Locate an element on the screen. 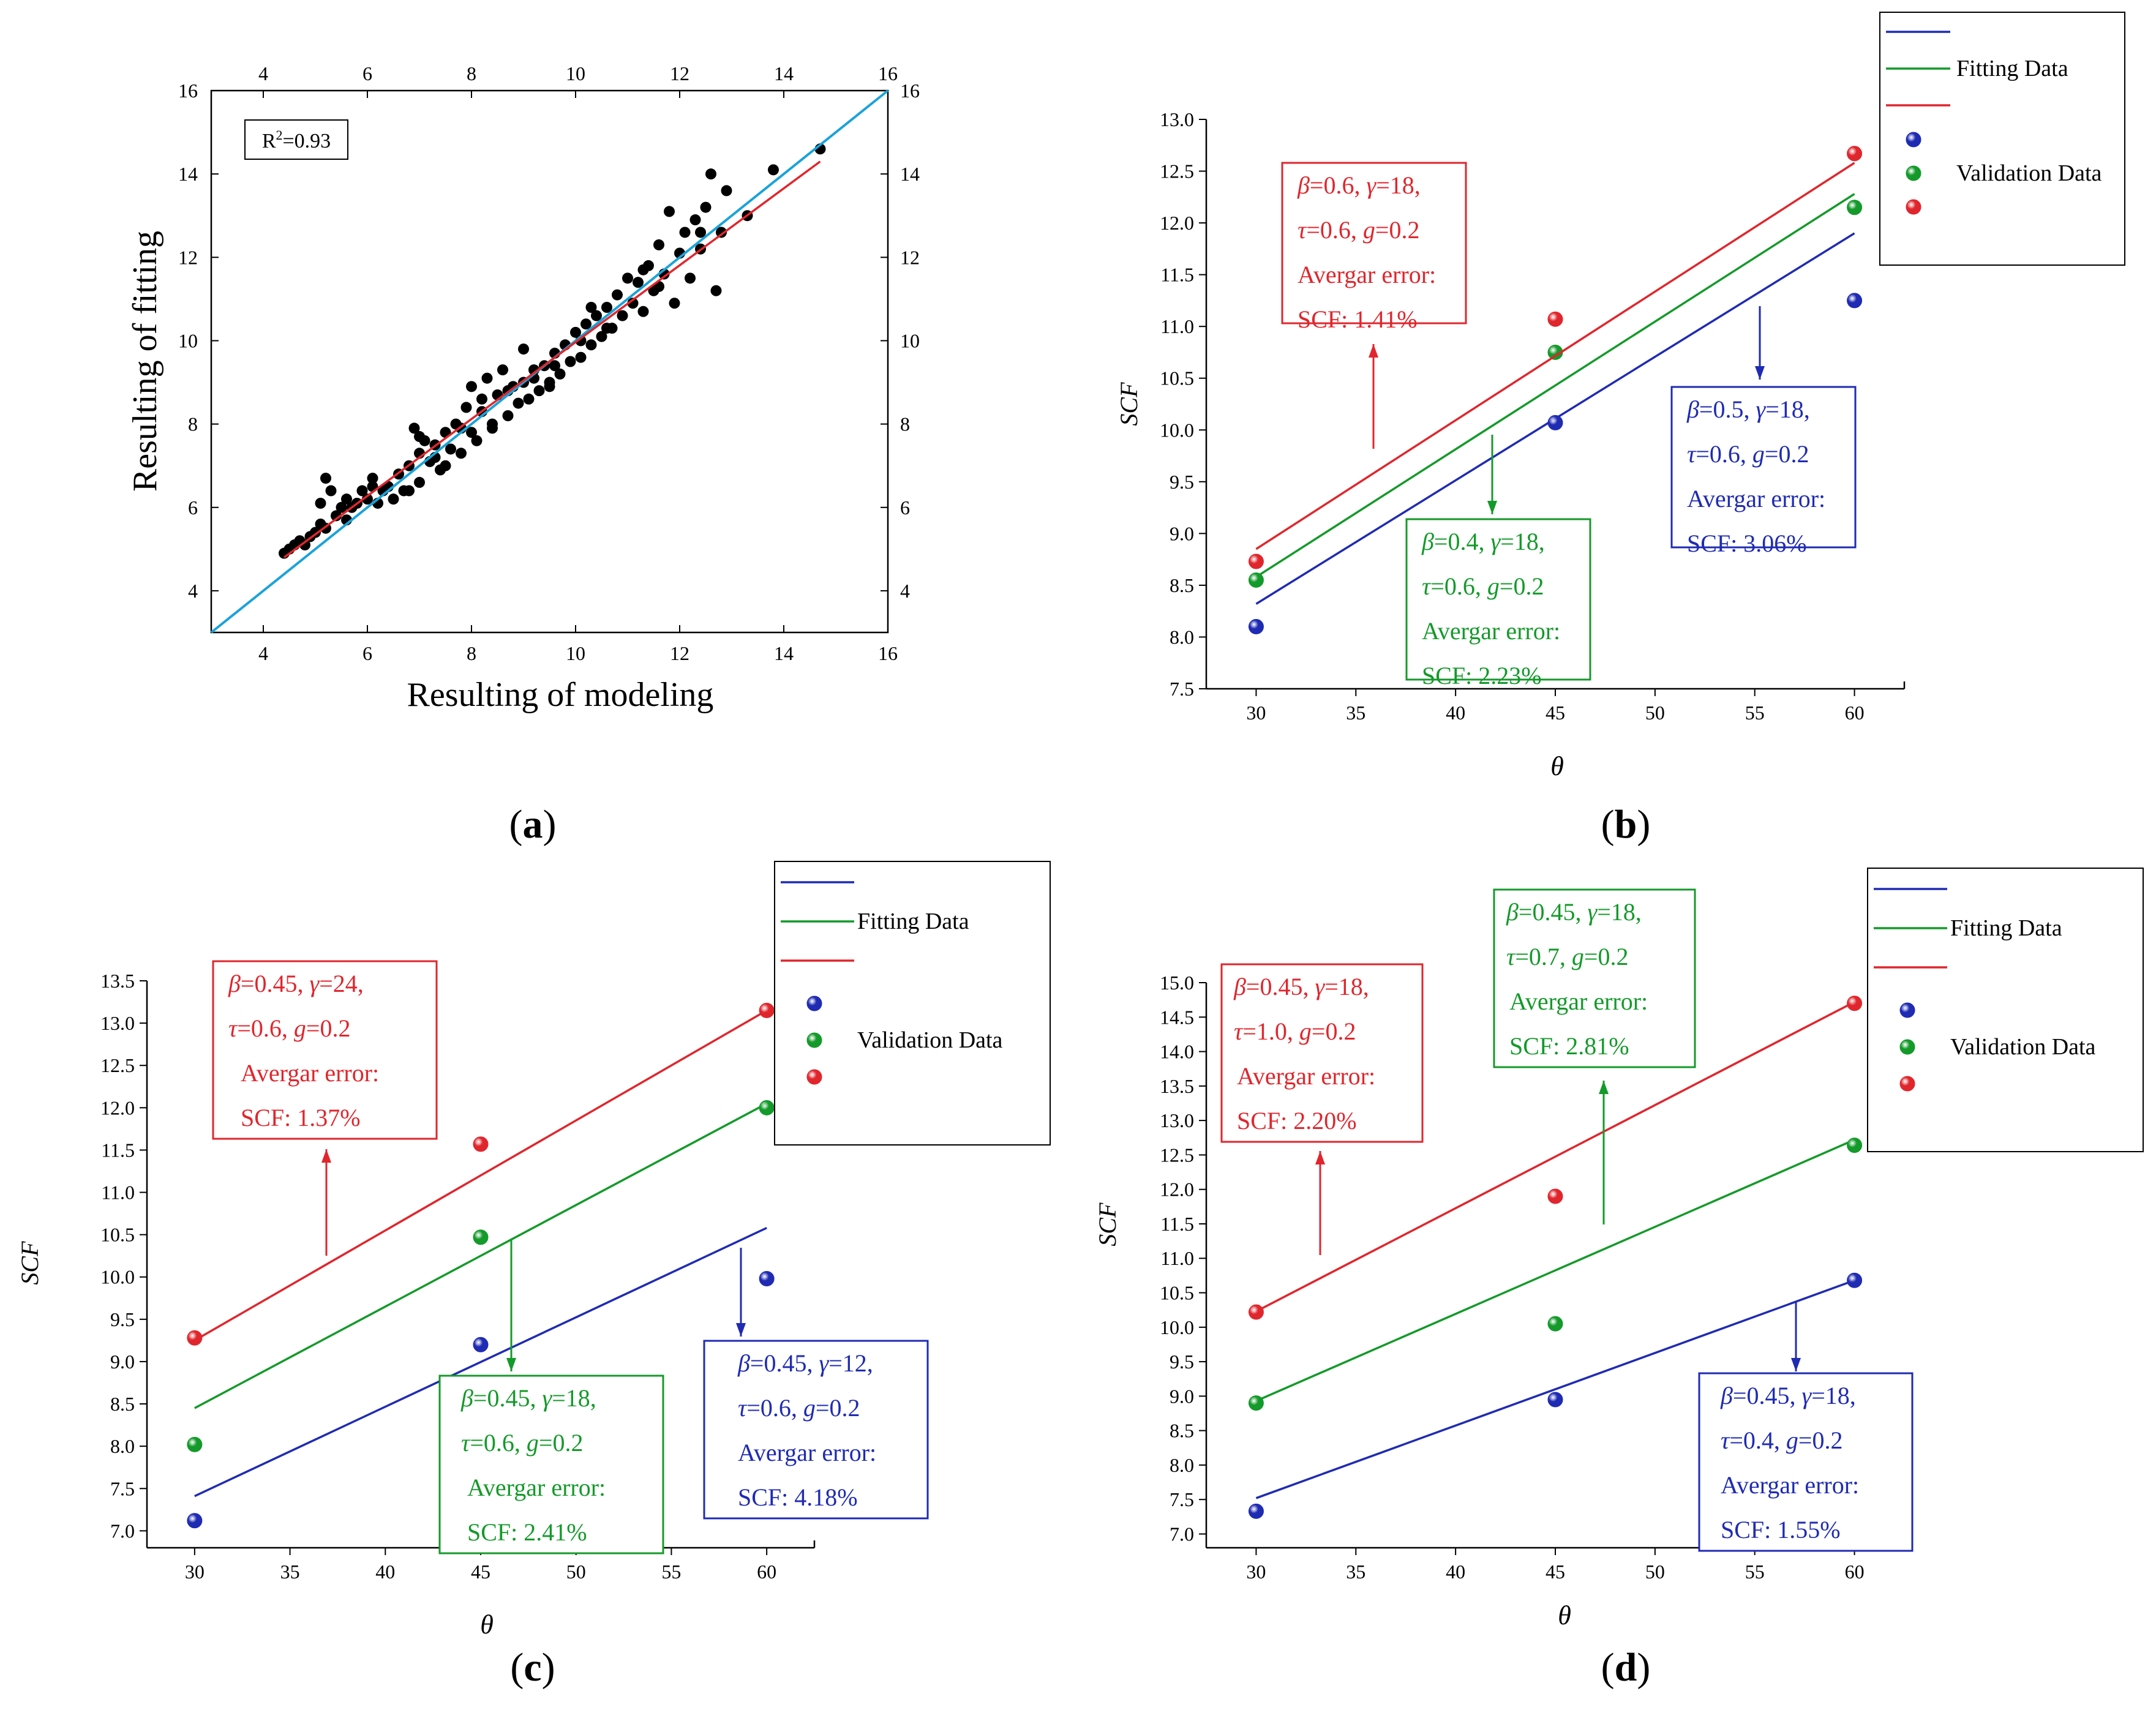 The image size is (2156, 1710). x-tick-label-top: 8 is located at coordinates (472, 73).